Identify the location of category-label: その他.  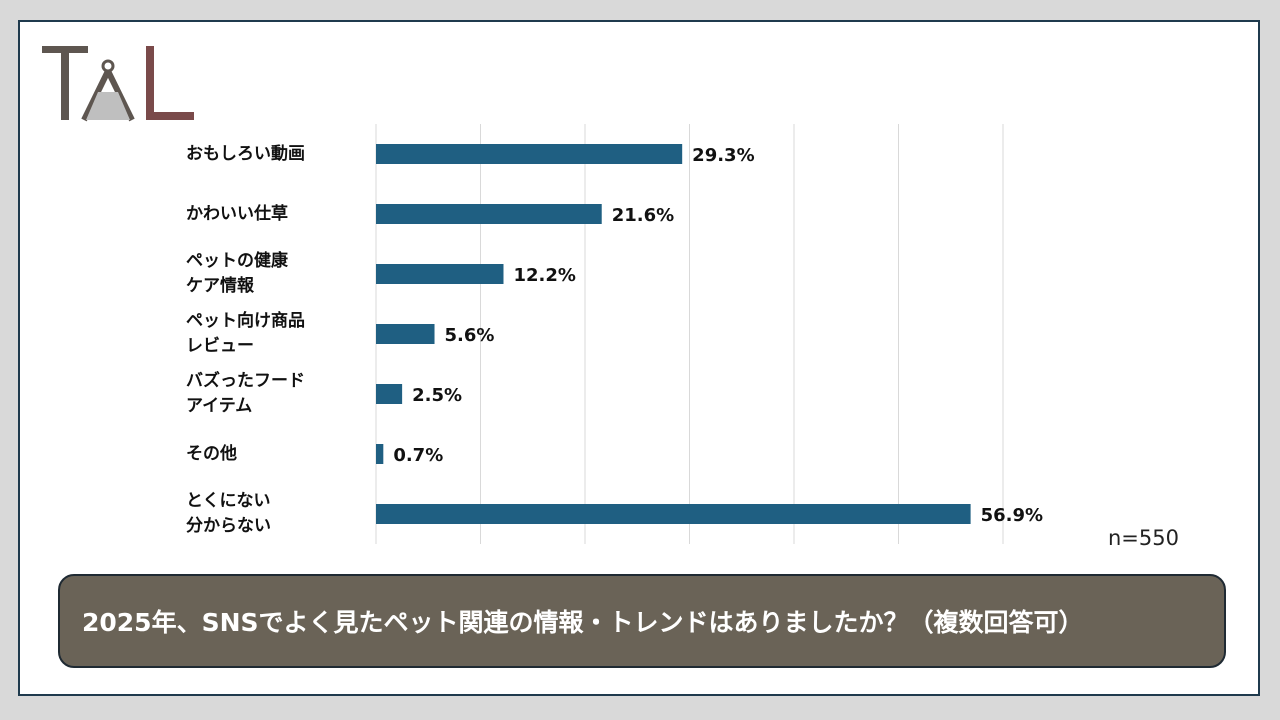
(211, 453).